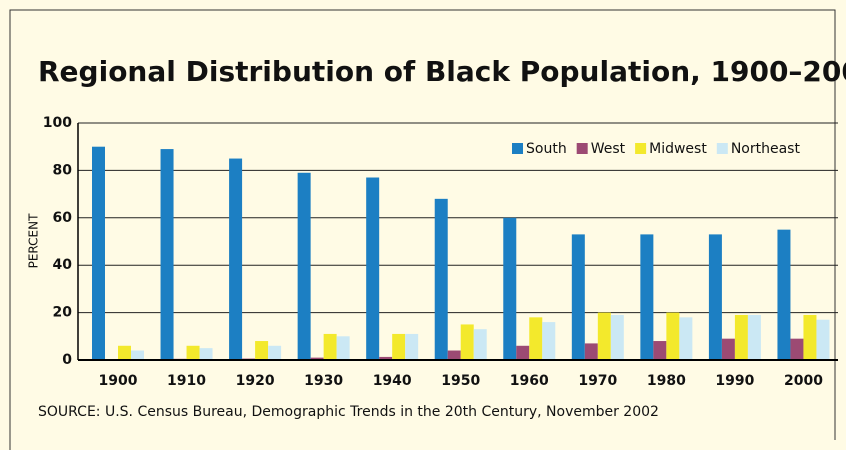 This screenshot has width=846, height=450. Describe the element at coordinates (34, 240) in the screenshot. I see `y-axis-label: PERCENT` at that location.